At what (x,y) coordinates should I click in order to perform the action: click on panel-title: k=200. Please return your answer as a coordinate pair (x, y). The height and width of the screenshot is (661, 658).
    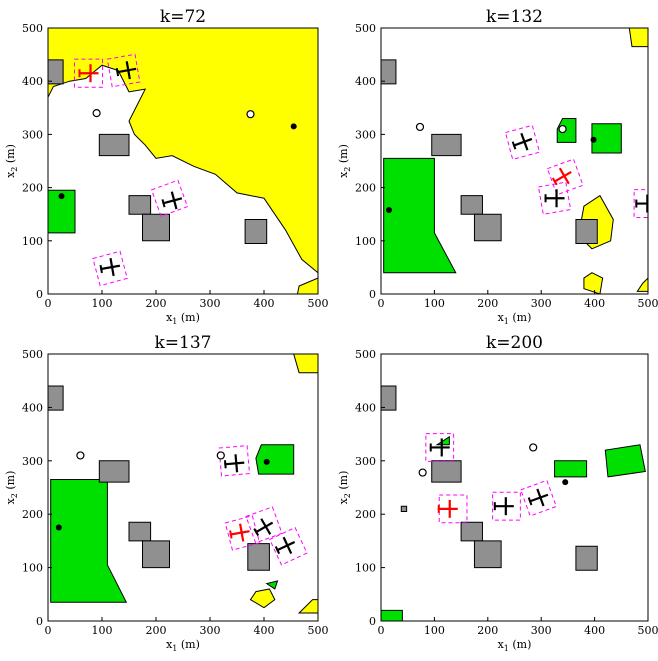
    Looking at the image, I should click on (514, 343).